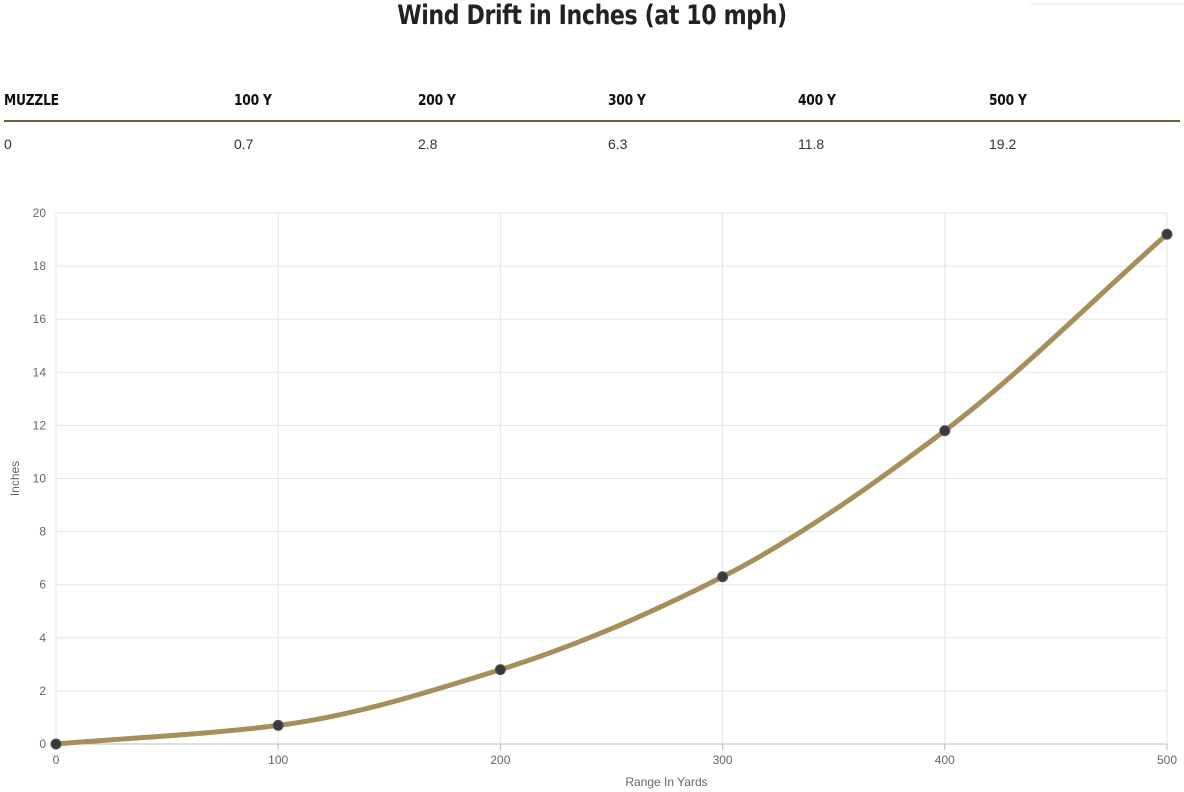 Image resolution: width=1184 pixels, height=792 pixels. Describe the element at coordinates (945, 760) in the screenshot. I see `x-tick-label: 400` at that location.